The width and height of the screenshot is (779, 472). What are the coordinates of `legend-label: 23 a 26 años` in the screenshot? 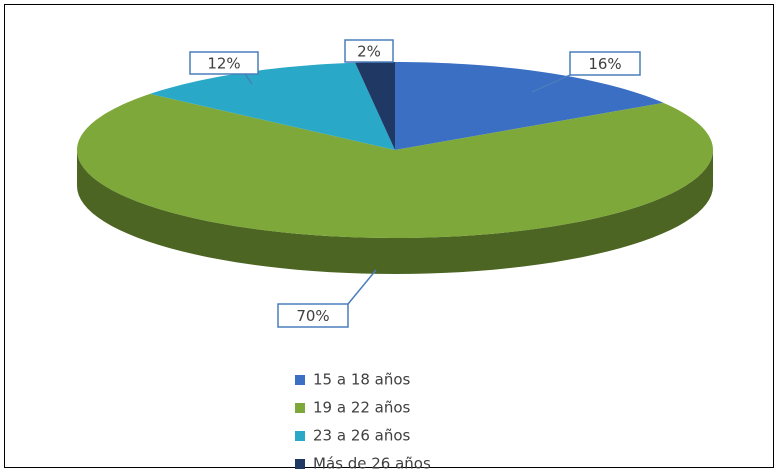 It's located at (362, 436).